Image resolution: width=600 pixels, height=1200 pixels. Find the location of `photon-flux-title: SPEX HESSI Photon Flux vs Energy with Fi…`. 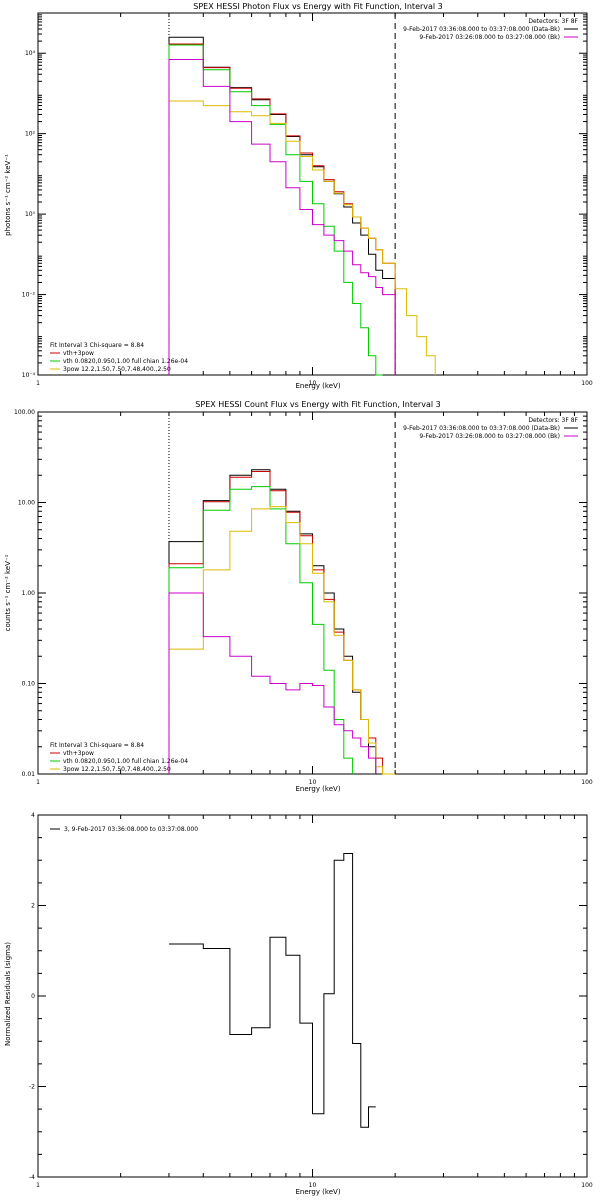

photon-flux-title: SPEX HESSI Photon Flux vs Energy with Fi… is located at coordinates (318, 6).